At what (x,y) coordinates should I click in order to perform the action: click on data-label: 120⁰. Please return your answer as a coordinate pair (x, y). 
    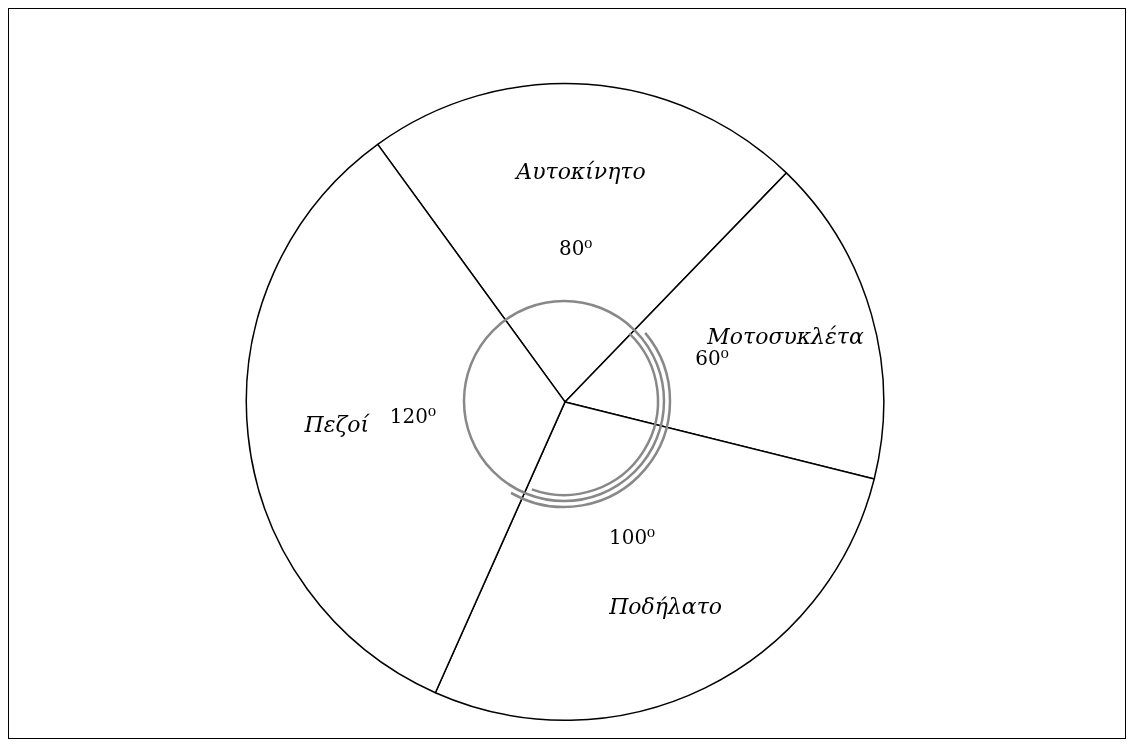
    Looking at the image, I should click on (412, 416).